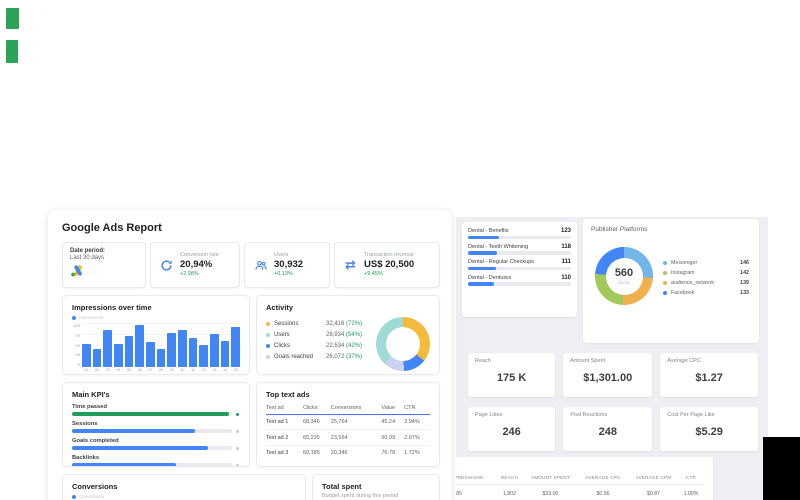  Describe the element at coordinates (282, 346) in the screenshot. I see `activity-name: Clicks` at that location.